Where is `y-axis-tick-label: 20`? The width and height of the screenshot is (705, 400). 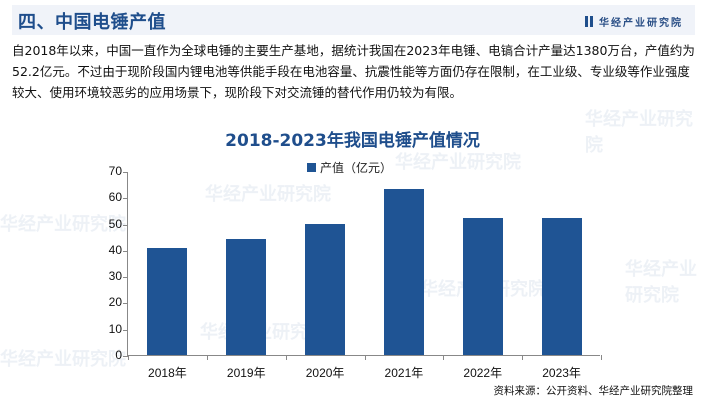 y-axis-tick-label: 20 is located at coordinates (115, 302).